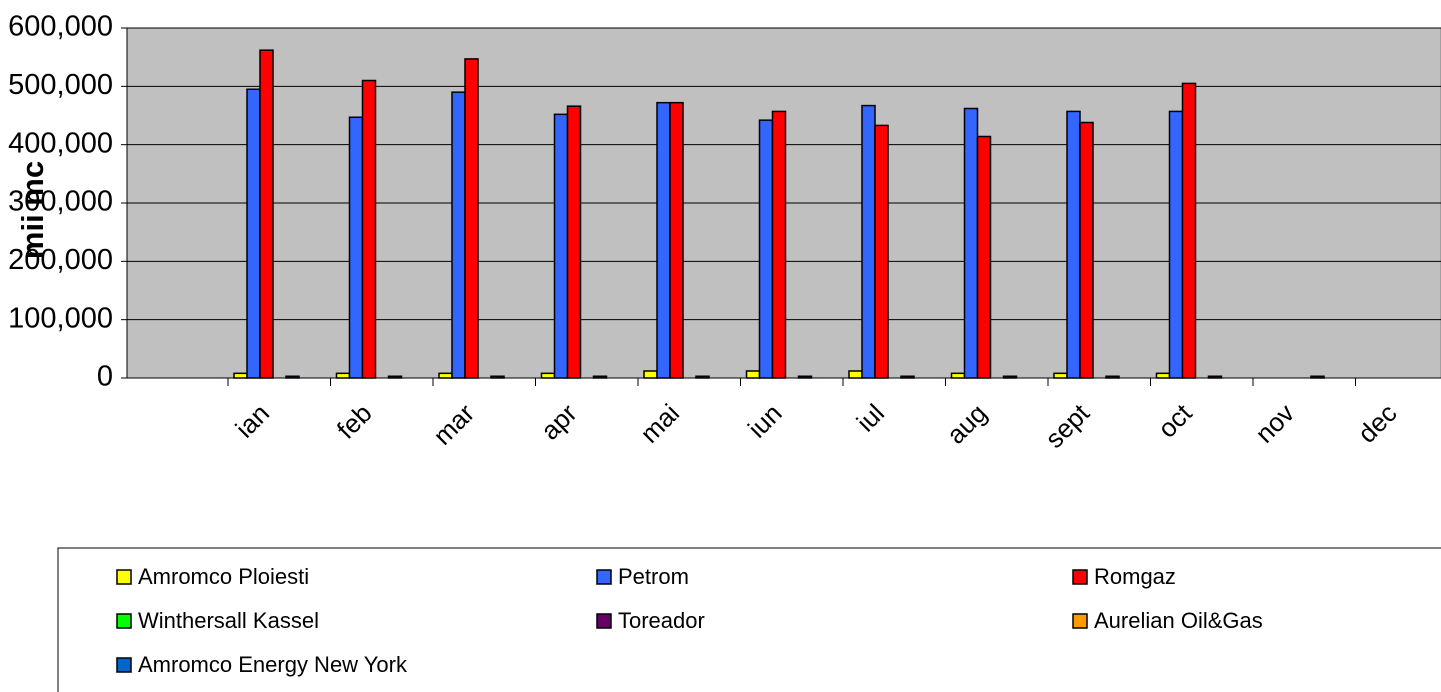 Image resolution: width=1441 pixels, height=692 pixels. Describe the element at coordinates (765, 421) in the screenshot. I see `x-tick-label: iun` at that location.